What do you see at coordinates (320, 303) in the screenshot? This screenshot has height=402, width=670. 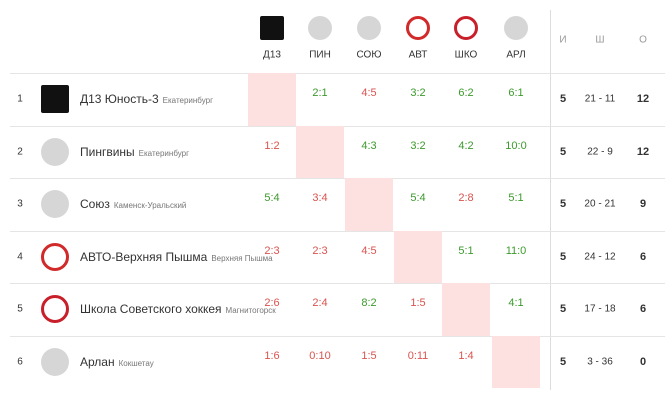 I see `score: 2:4` at bounding box center [320, 303].